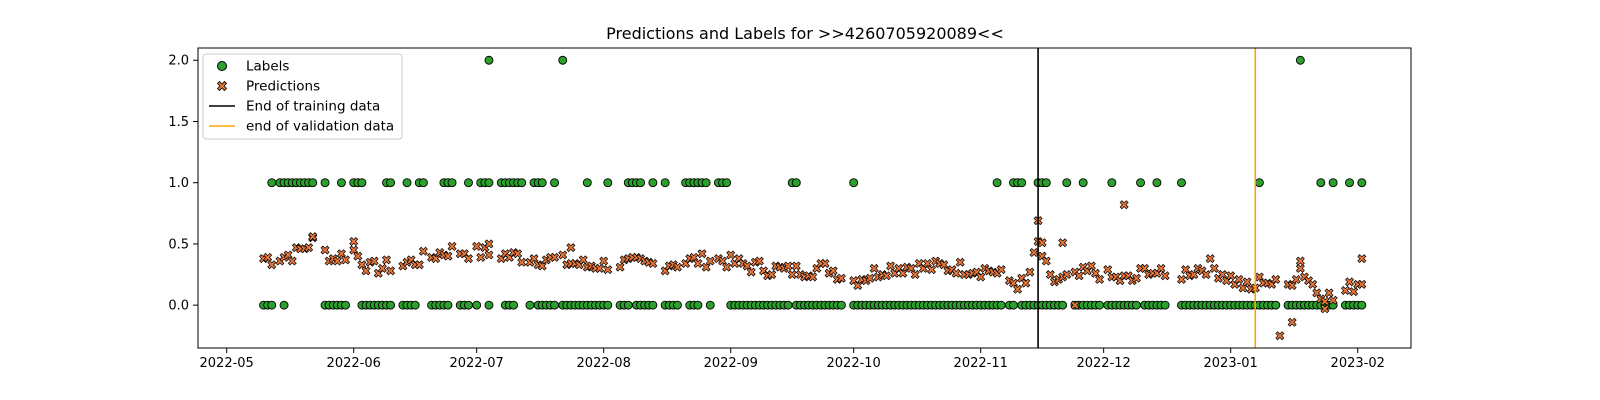  What do you see at coordinates (222, 86) in the screenshot?
I see `legend-marker-x-icon` at bounding box center [222, 86].